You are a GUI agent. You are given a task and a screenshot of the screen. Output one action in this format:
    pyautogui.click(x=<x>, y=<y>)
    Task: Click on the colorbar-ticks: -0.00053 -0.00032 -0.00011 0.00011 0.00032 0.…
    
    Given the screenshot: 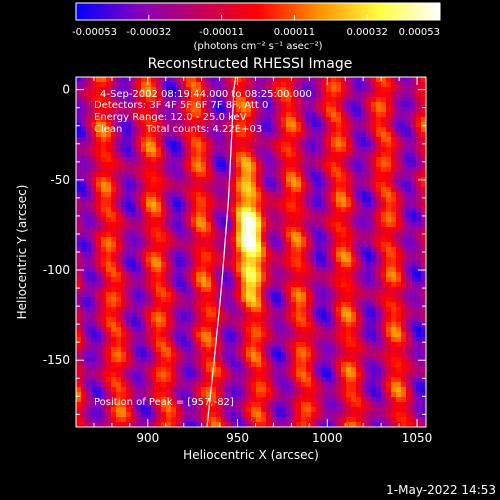 What is the action you would take?
    pyautogui.click(x=256, y=26)
    